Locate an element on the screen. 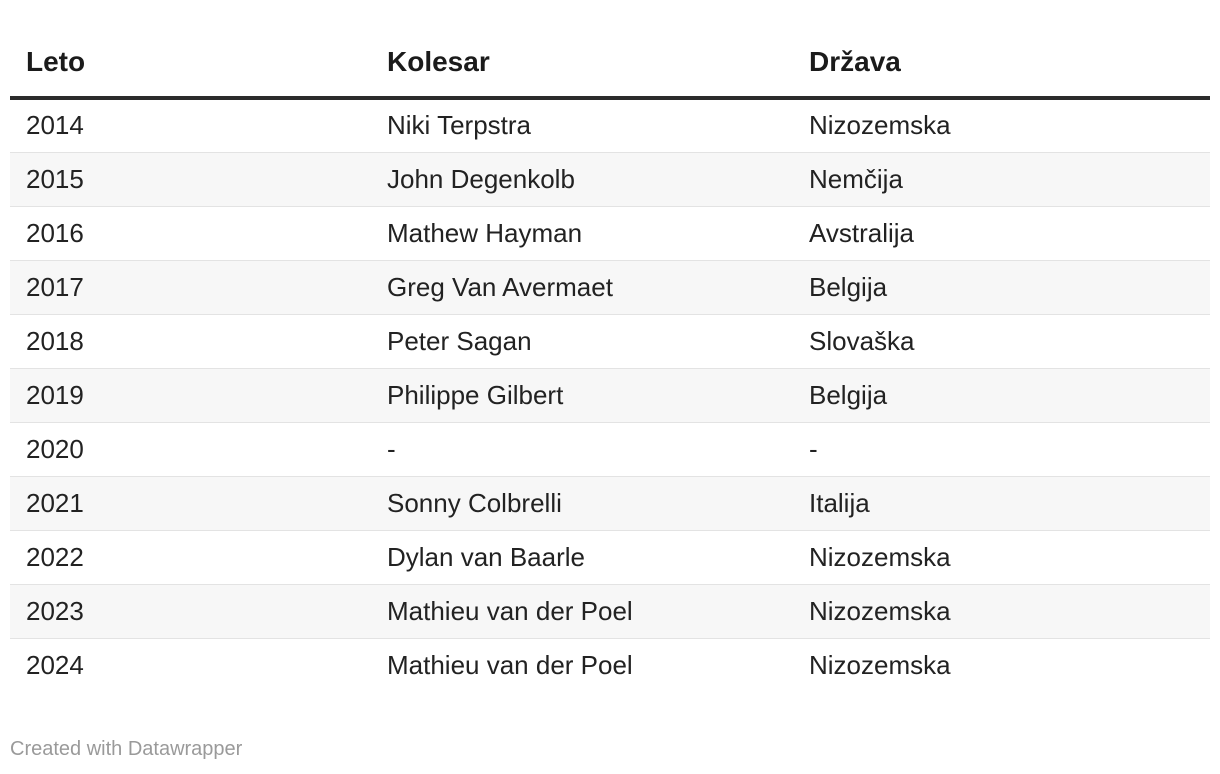  table-row: 2014 Niki Terpstra Nizozemska is located at coordinates (610, 125).